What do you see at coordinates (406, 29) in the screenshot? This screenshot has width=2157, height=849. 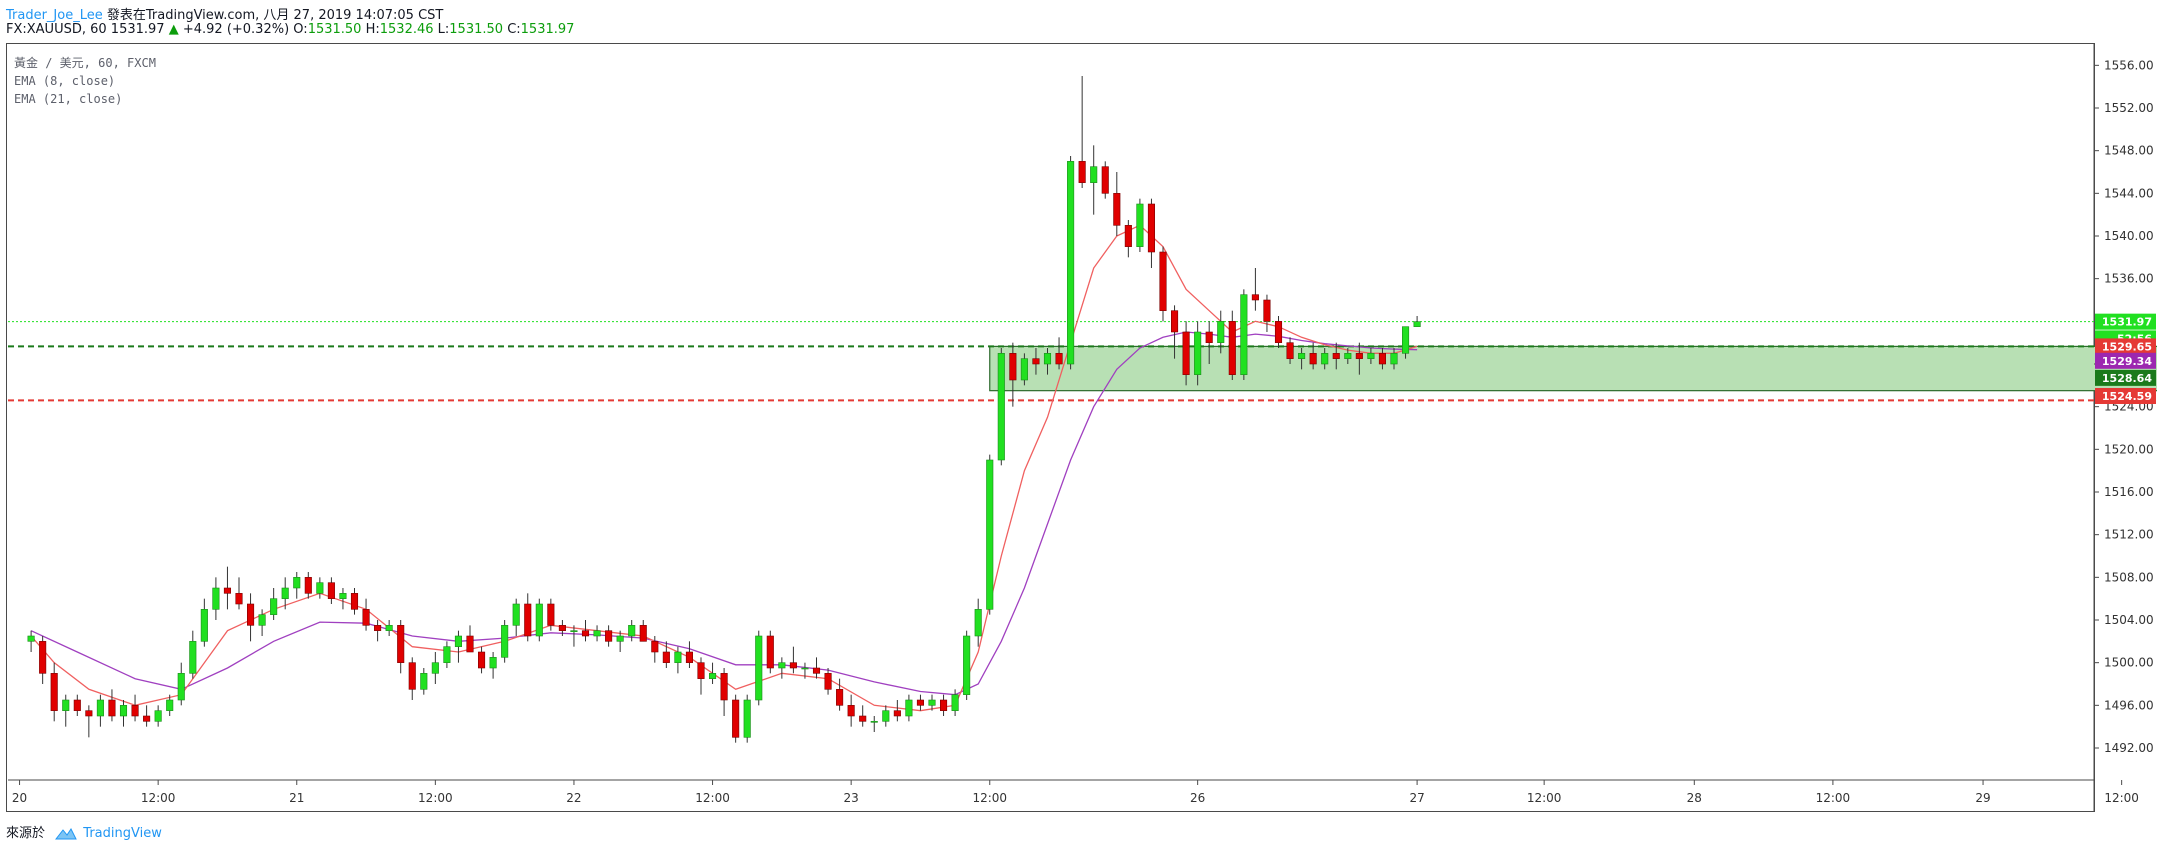 I see `high-value: 1532.46` at bounding box center [406, 29].